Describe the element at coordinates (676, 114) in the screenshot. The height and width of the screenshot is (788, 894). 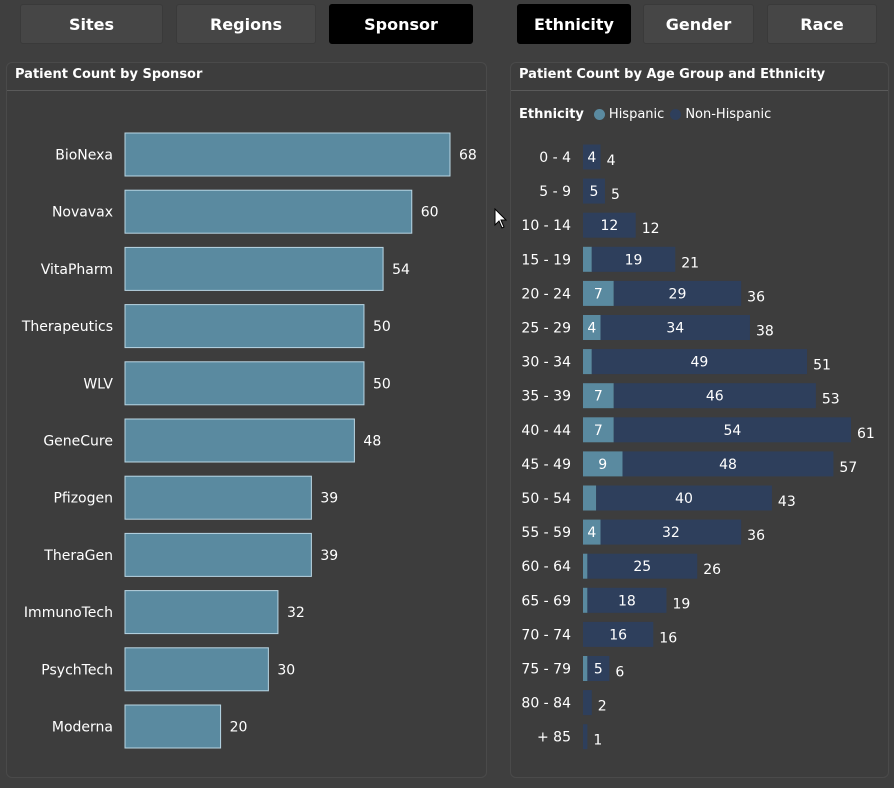
I see `non-hispanic-swatch-icon` at that location.